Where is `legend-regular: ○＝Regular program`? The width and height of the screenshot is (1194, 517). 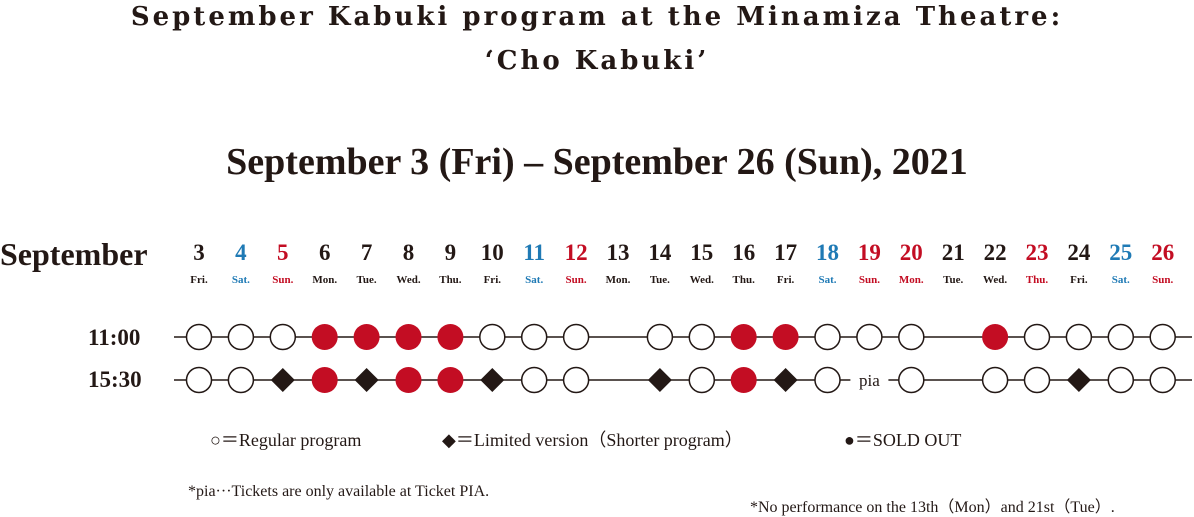
legend-regular: ○＝Regular program is located at coordinates (286, 440).